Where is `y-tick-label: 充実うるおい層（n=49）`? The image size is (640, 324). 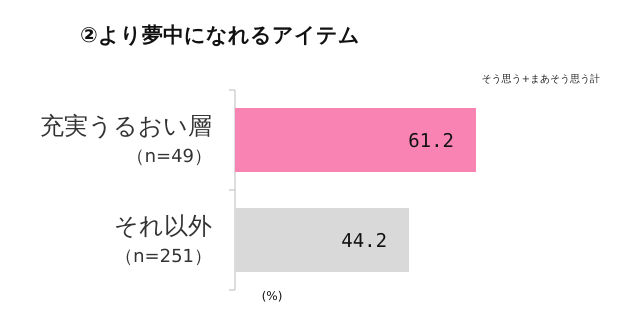
y-tick-label: 充実うるおい層（n=49） is located at coordinates (126, 139).